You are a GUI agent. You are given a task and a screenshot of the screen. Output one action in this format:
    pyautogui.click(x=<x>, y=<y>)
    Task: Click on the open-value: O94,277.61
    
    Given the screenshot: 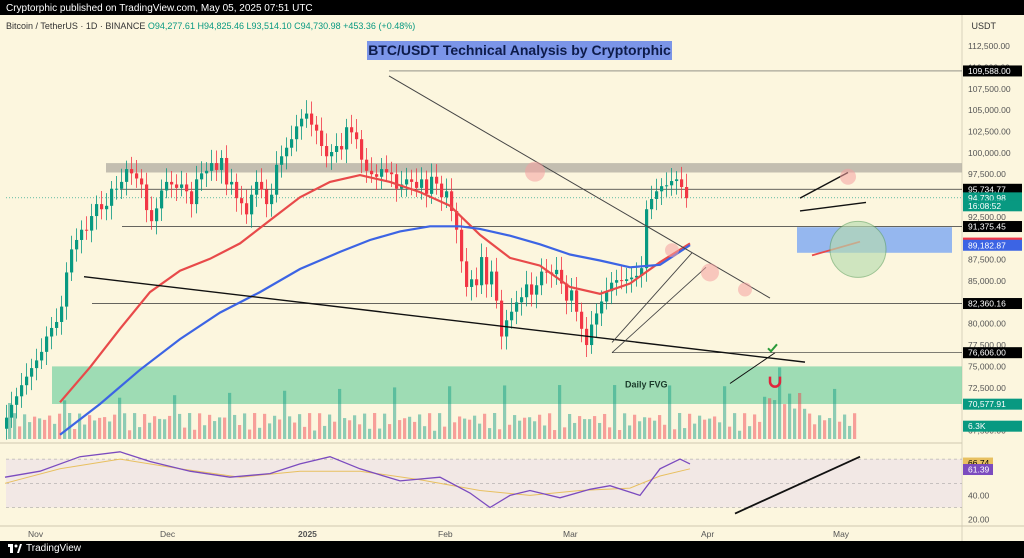 What is the action you would take?
    pyautogui.click(x=171, y=26)
    